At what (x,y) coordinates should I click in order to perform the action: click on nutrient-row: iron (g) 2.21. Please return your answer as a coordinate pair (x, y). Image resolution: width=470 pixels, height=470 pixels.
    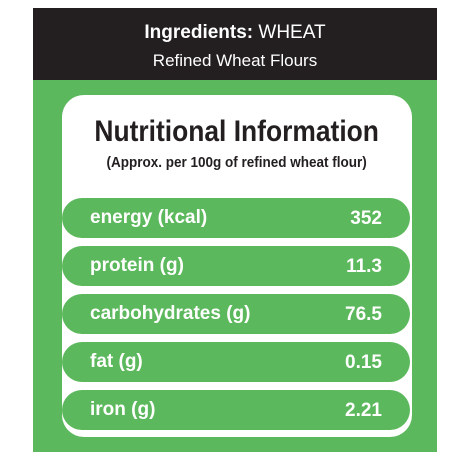
    Looking at the image, I should click on (236, 410).